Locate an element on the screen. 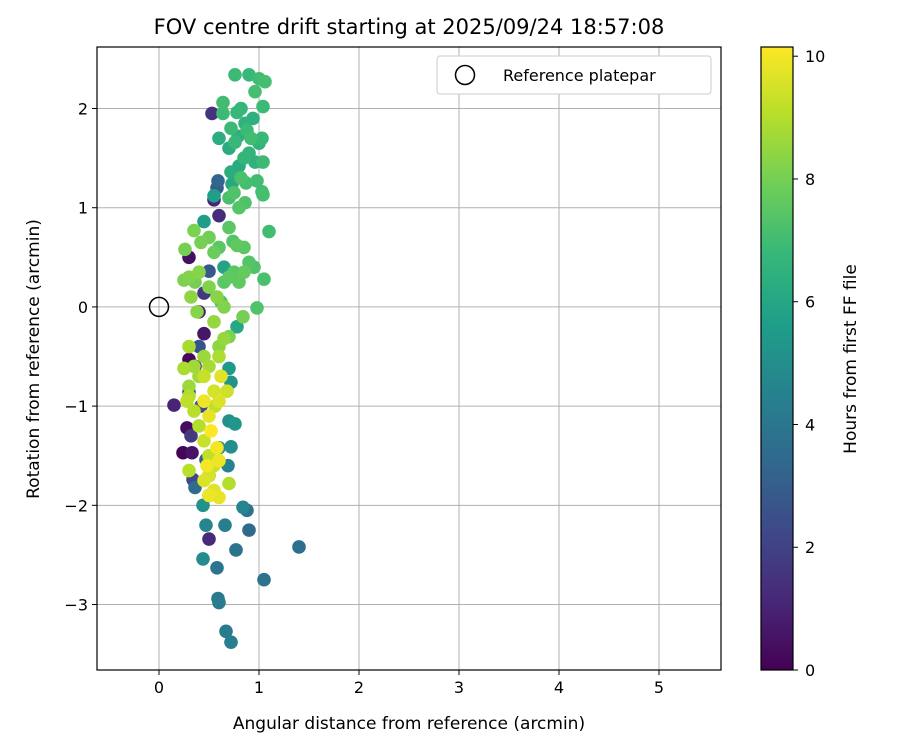  colorbar-tick-label: 4 is located at coordinates (810, 424).